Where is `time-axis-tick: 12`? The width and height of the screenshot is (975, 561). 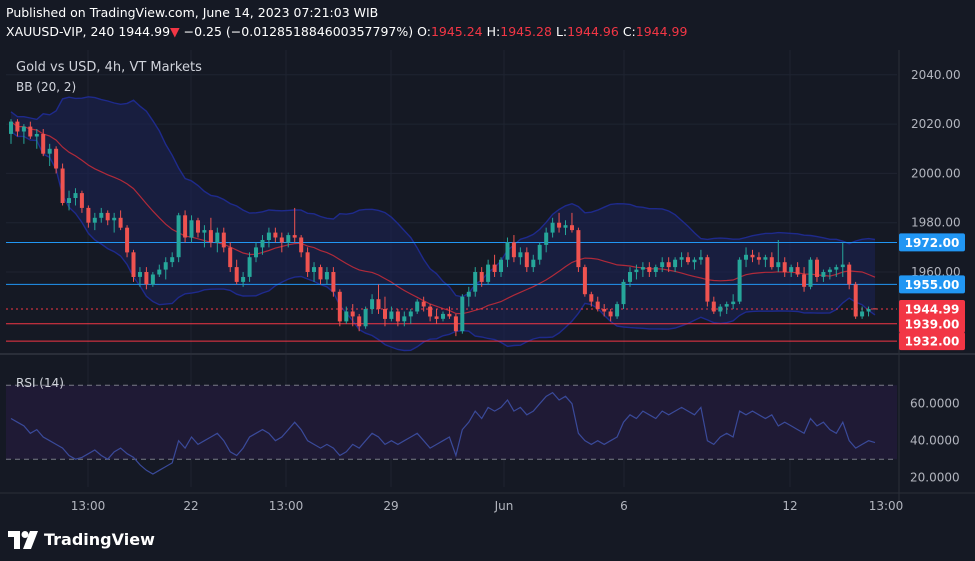
time-axis-tick: 12 is located at coordinates (789, 506).